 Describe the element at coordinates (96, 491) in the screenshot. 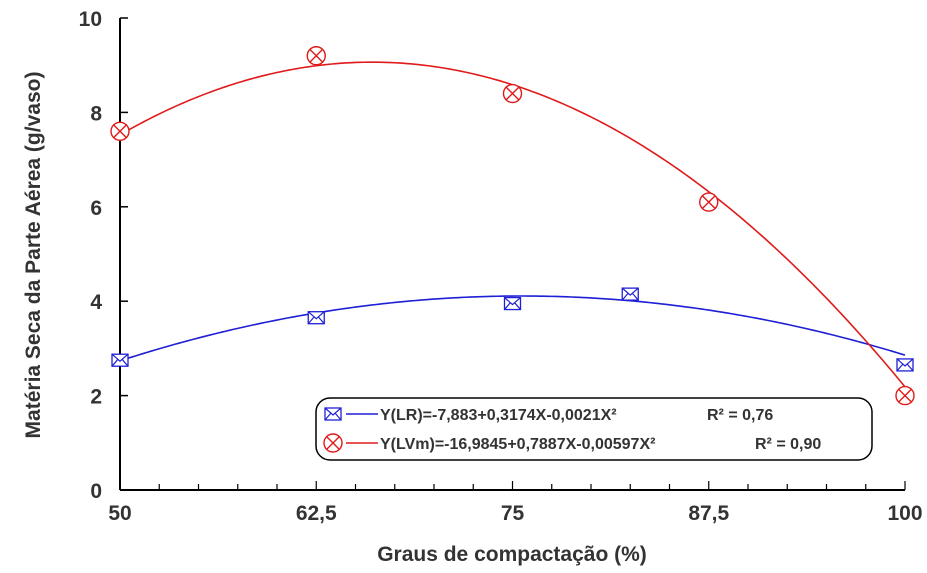

I see `y-tick-label: 0` at that location.